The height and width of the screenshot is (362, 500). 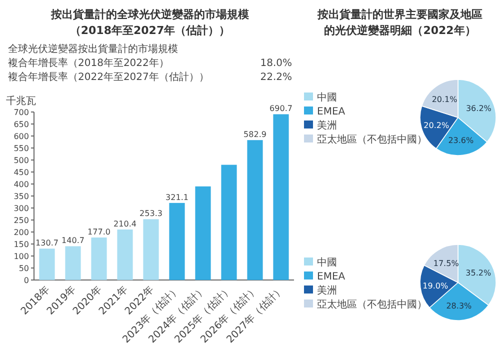 What do you see at coordinates (21, 148) in the screenshot?
I see `y-tick-label: 550` at bounding box center [21, 148].